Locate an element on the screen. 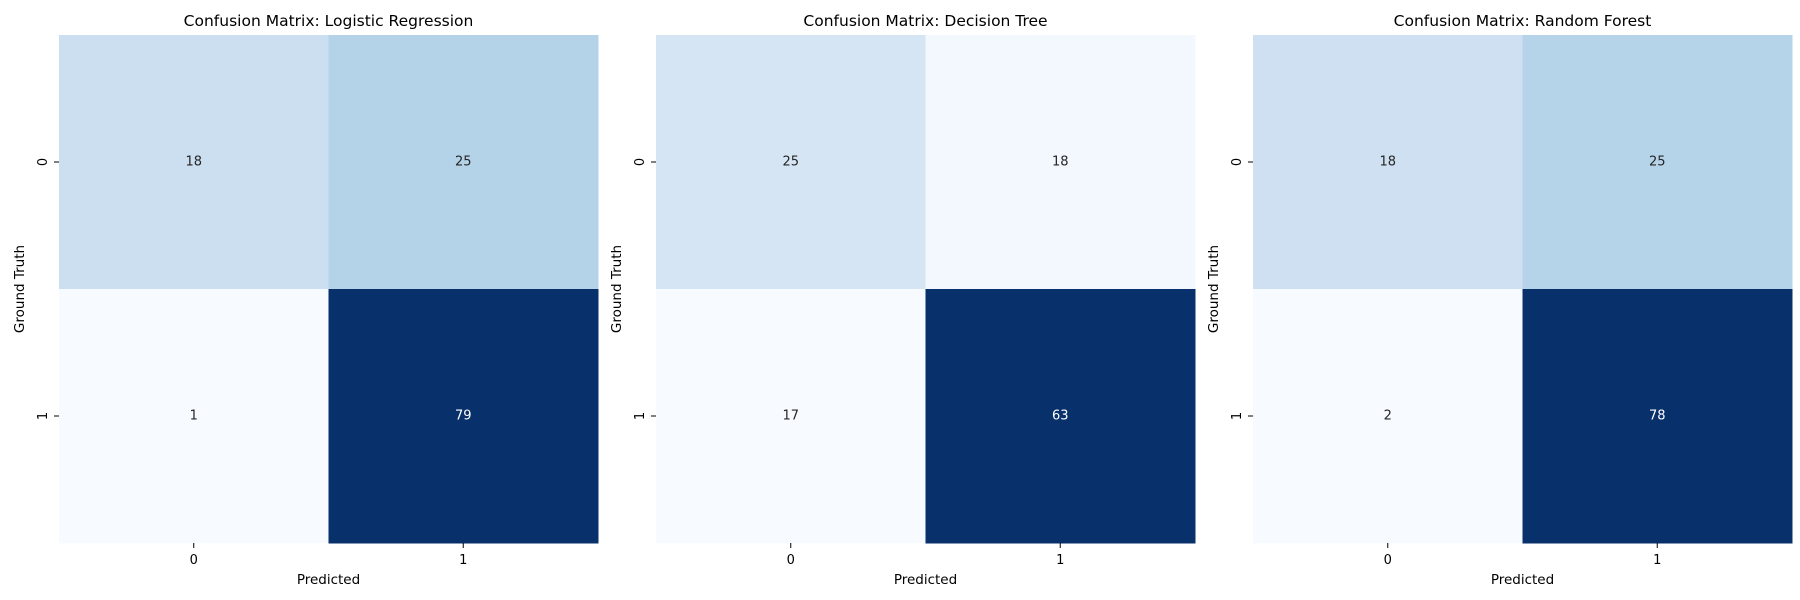  cell-value-label: 78 is located at coordinates (1657, 416).